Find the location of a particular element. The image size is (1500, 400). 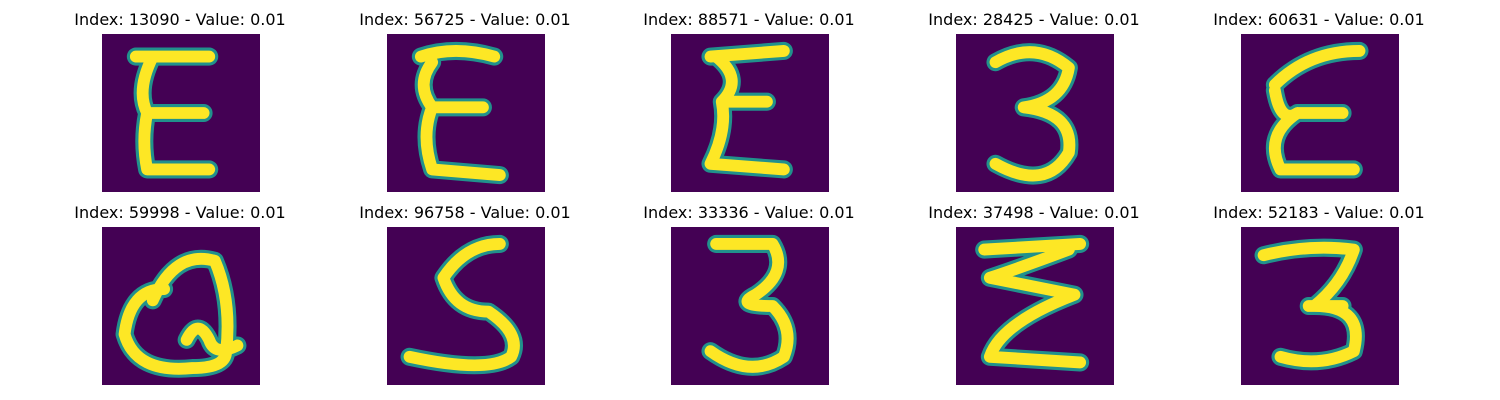

panel-title: Index: 56725 - Value: 0.01 is located at coordinates (465, 19).